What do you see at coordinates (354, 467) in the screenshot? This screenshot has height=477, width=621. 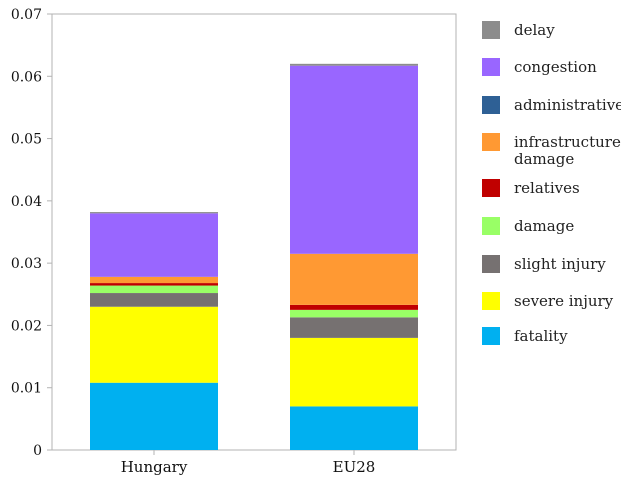 I see `x-category-label: EU28` at bounding box center [354, 467].